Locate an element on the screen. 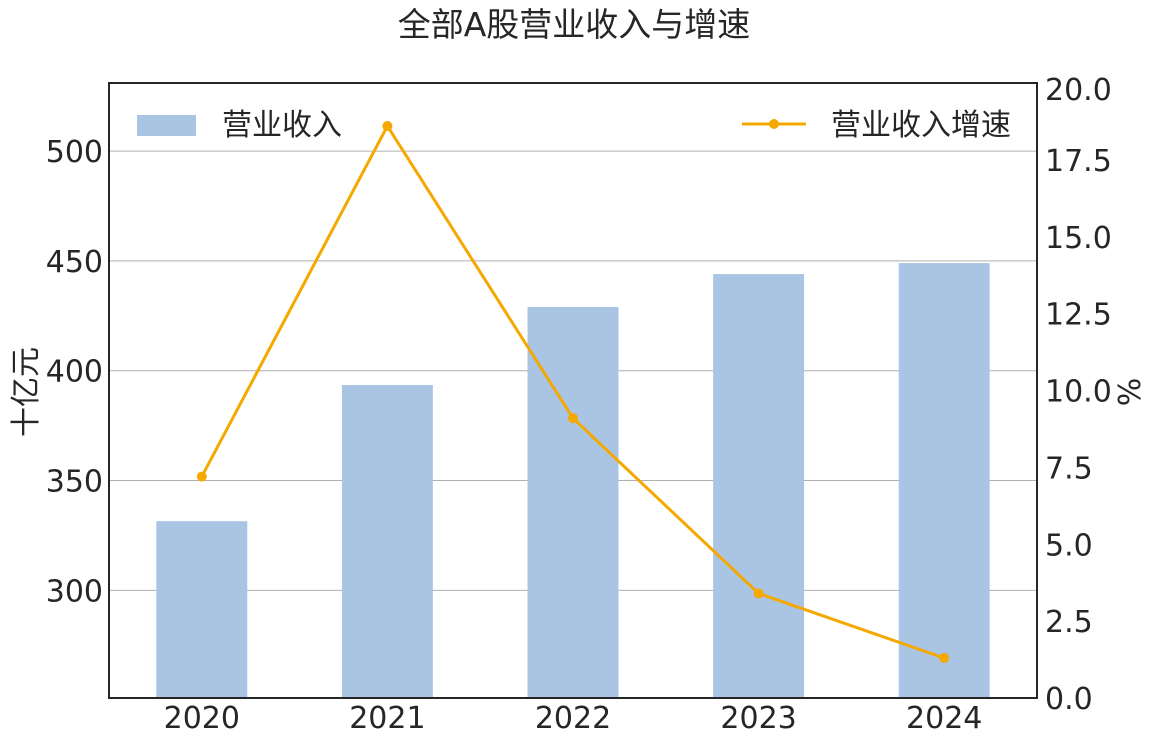  bar-2021 is located at coordinates (387, 541).